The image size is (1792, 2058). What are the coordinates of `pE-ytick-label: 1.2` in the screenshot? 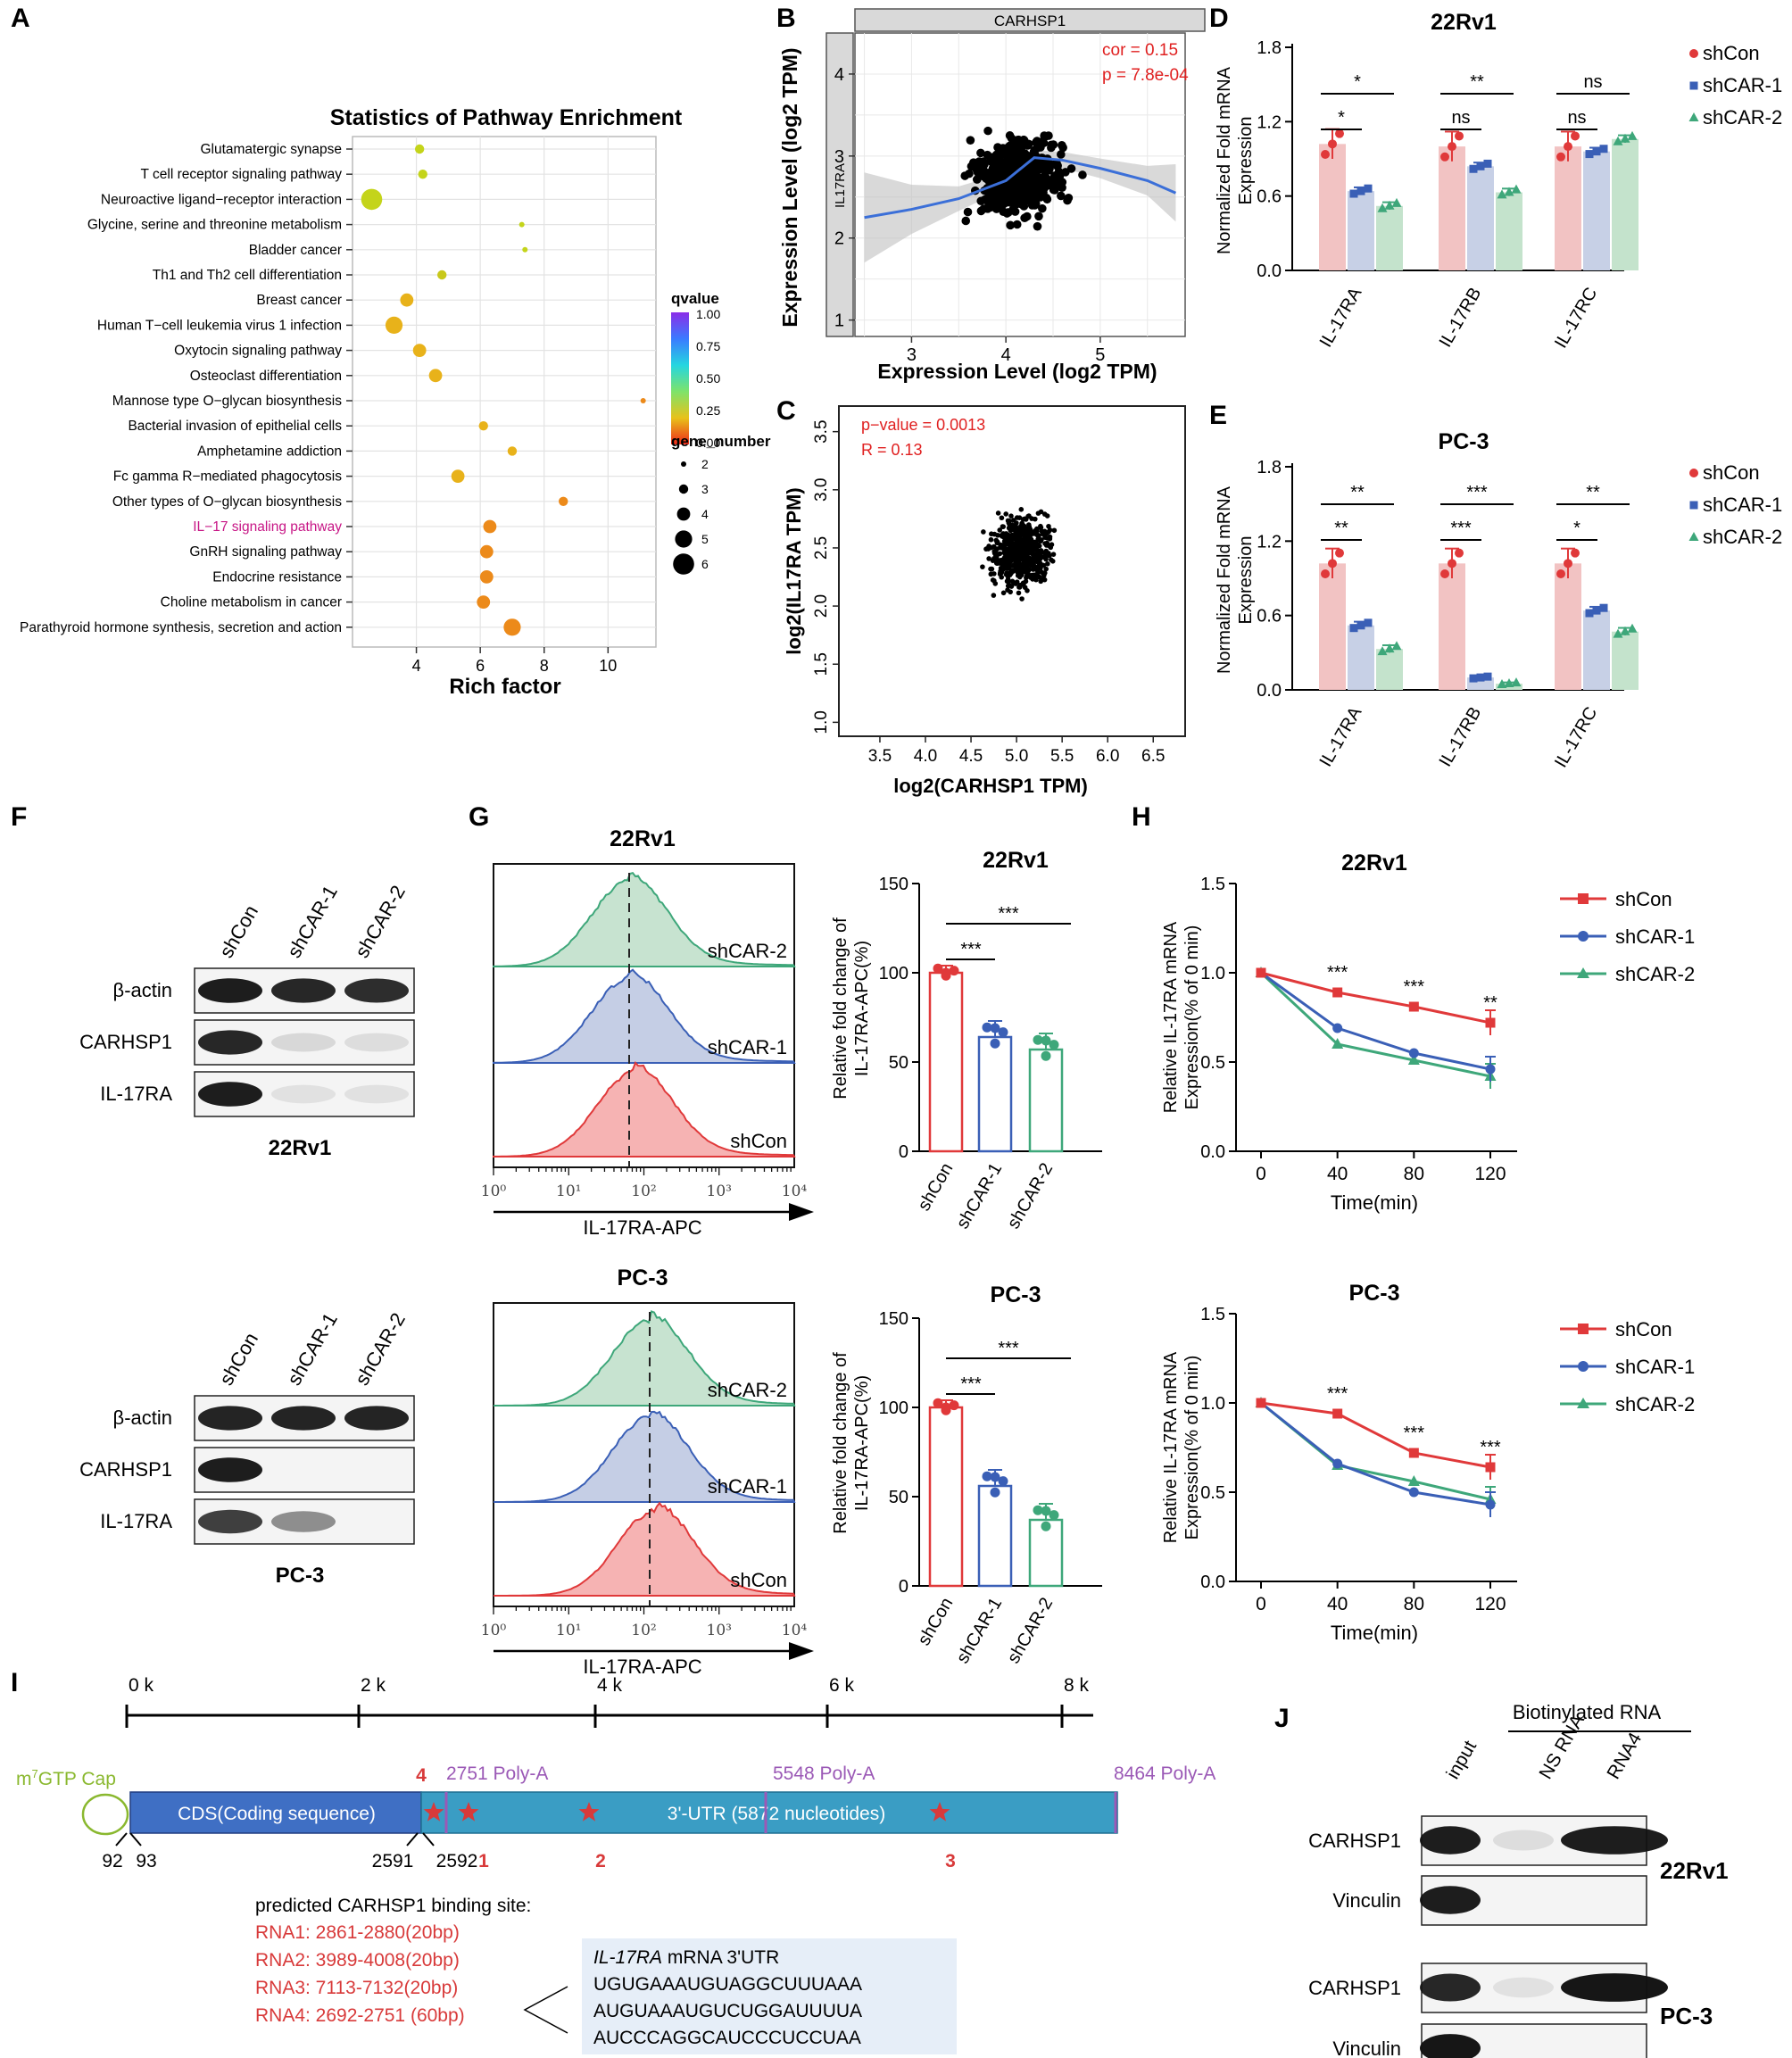 It's located at (1269, 542).